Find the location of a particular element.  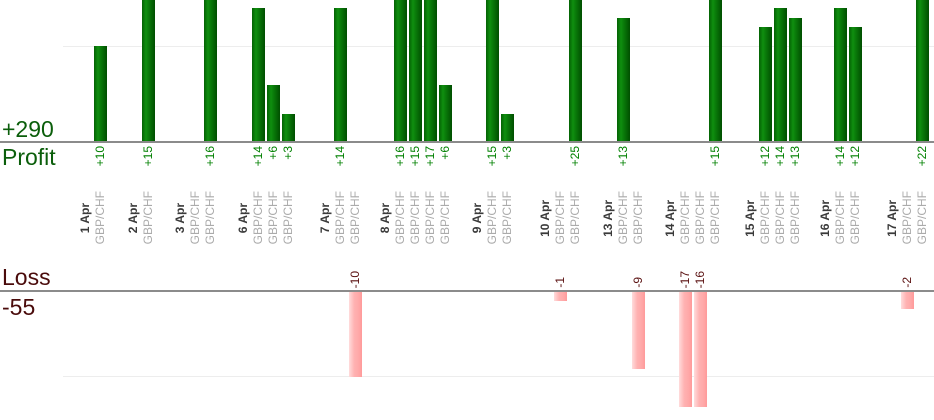

loss-value-label: -9 is located at coordinates (638, 282).